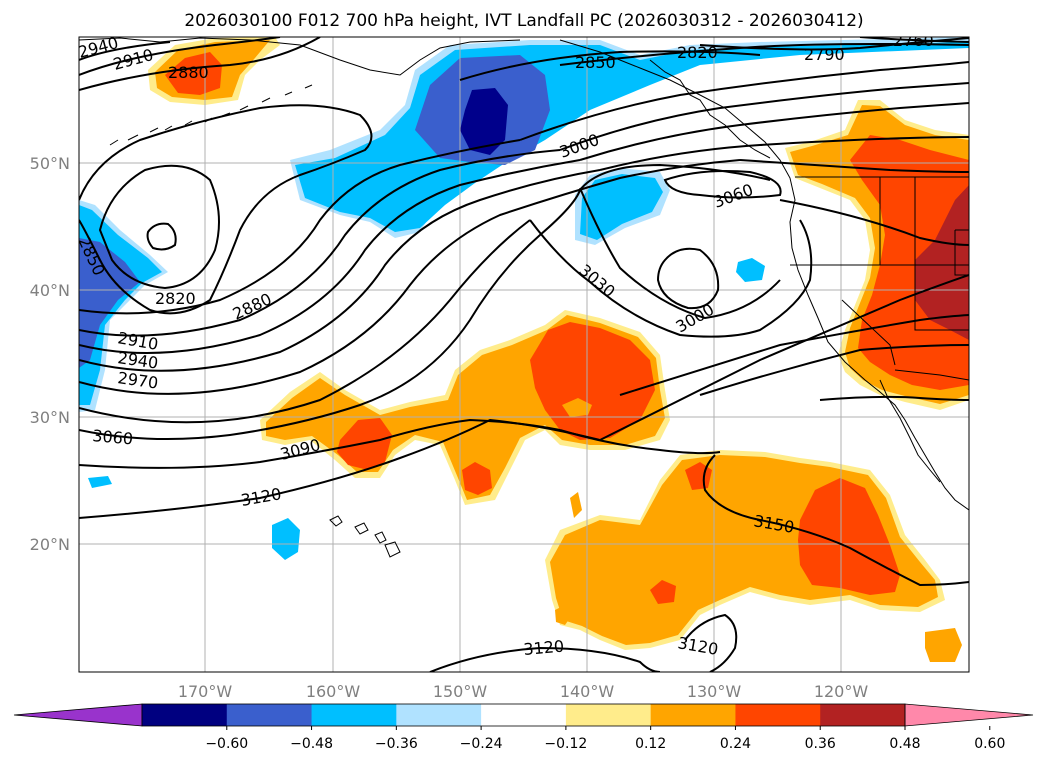  What do you see at coordinates (50, 290) in the screenshot?
I see `lat-label: 40°N` at bounding box center [50, 290].